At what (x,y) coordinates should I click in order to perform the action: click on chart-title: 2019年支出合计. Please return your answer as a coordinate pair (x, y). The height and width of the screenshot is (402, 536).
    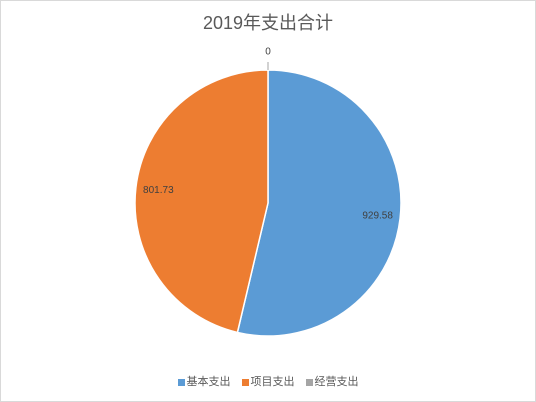
    Looking at the image, I should click on (268, 23).